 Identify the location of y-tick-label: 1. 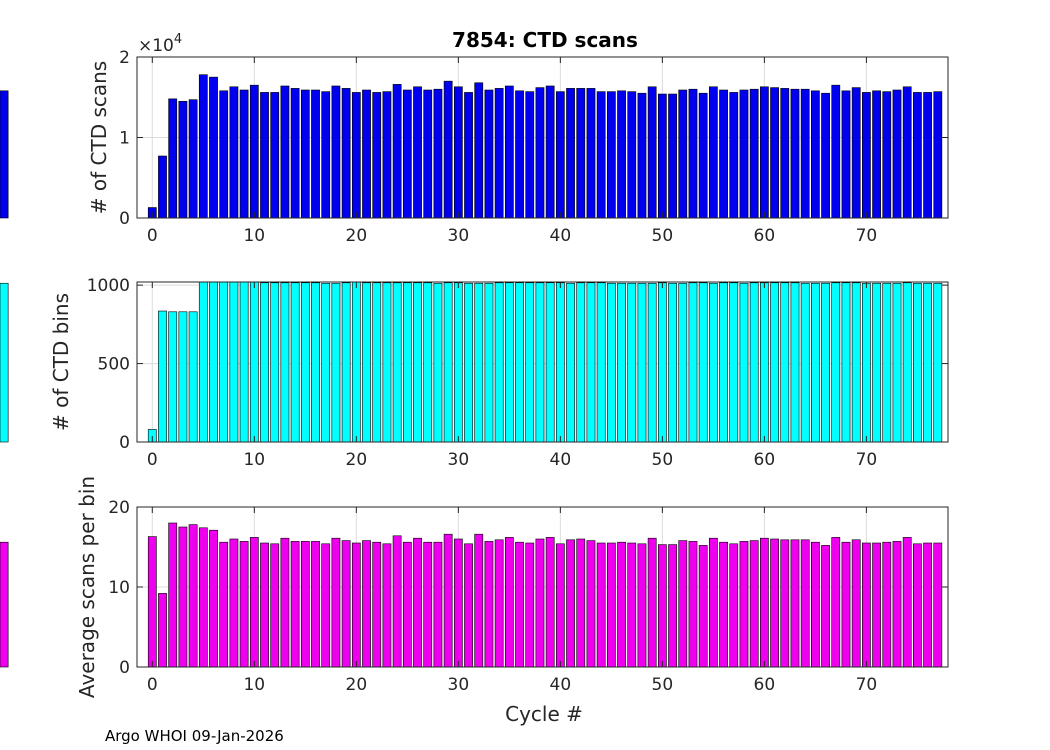
(124, 139).